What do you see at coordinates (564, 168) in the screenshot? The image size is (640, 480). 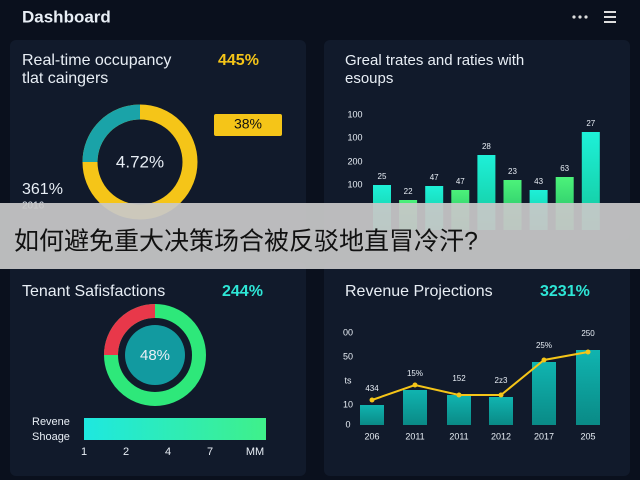 I see `bar-label: 63` at bounding box center [564, 168].